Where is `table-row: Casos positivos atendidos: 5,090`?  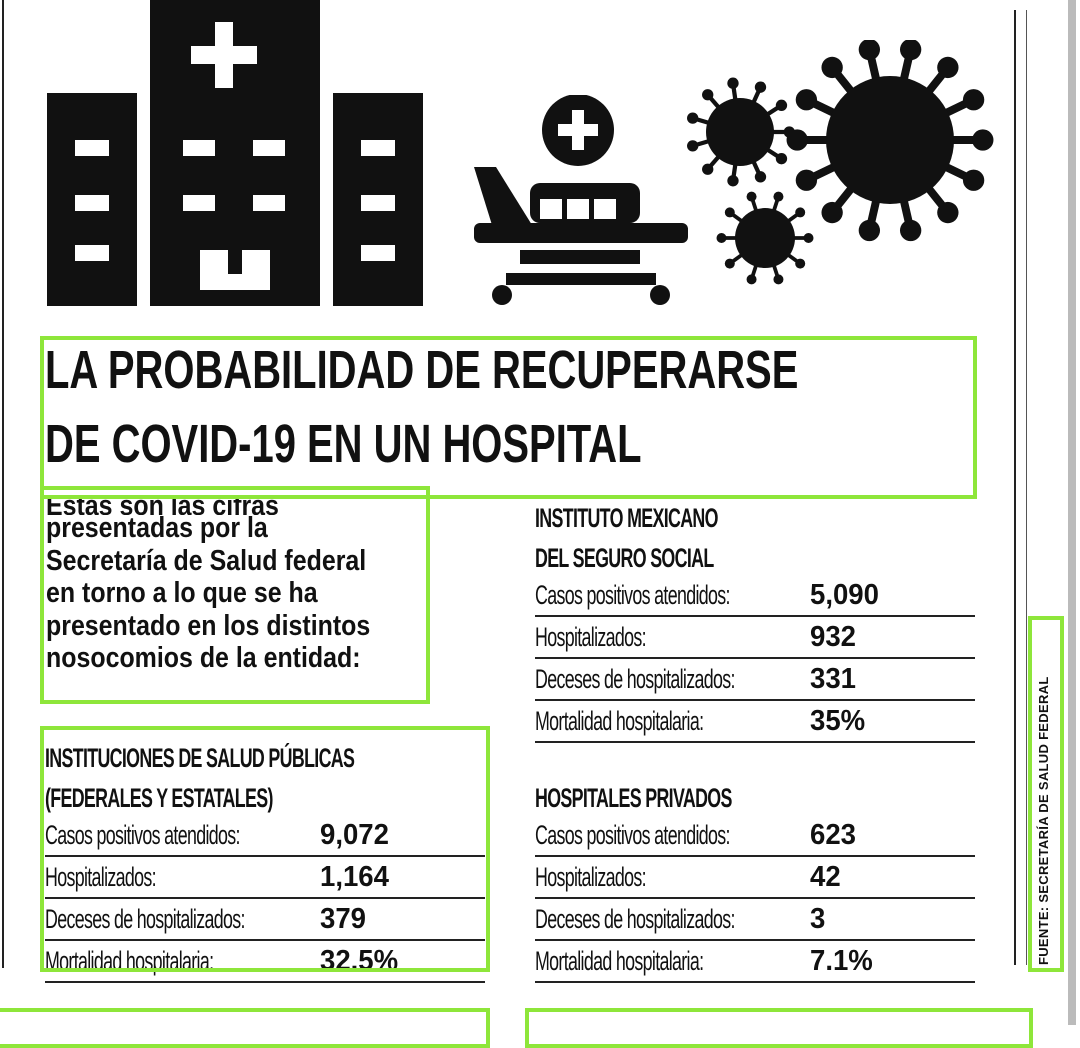
table-row: Casos positivos atendidos: 5,090 is located at coordinates (755, 596).